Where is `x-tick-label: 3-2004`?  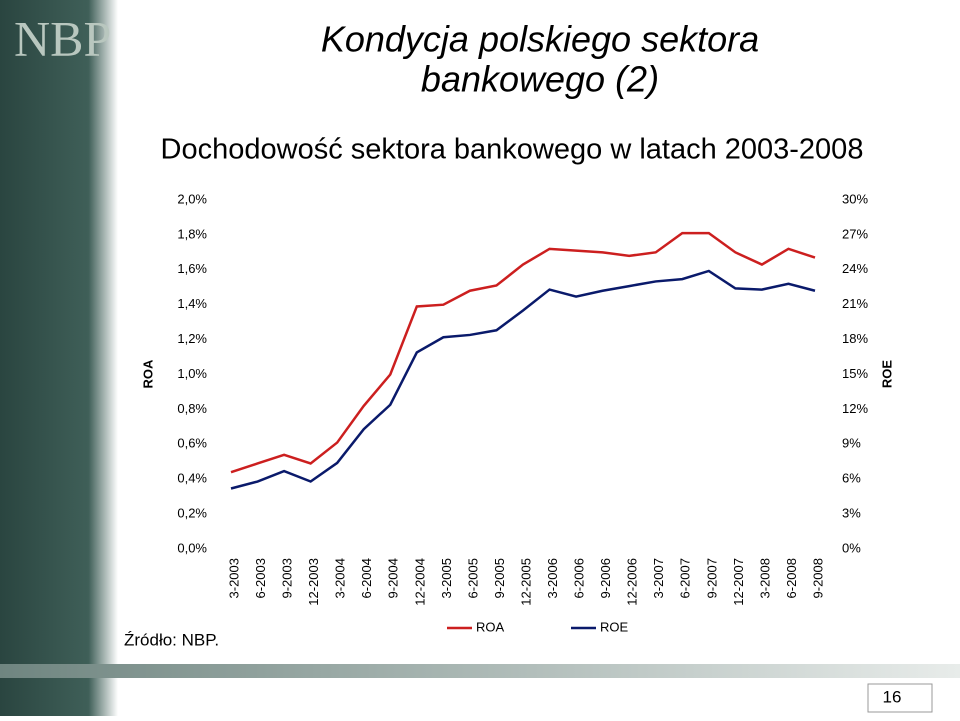
x-tick-label: 3-2004 is located at coordinates (340, 578).